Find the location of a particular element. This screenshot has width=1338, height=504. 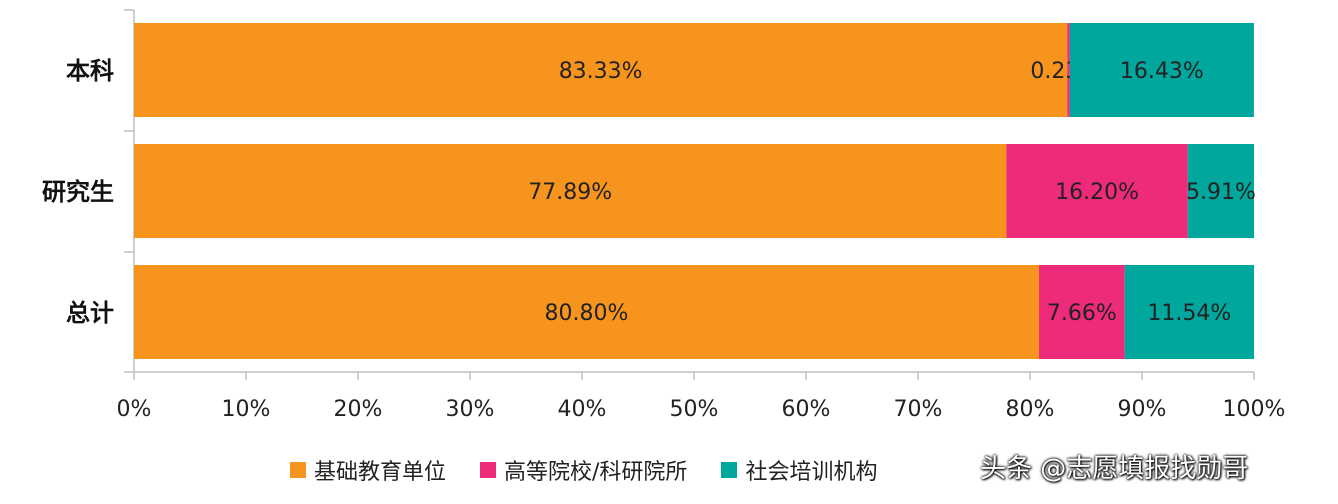

data-label: 16.20% is located at coordinates (1097, 192).